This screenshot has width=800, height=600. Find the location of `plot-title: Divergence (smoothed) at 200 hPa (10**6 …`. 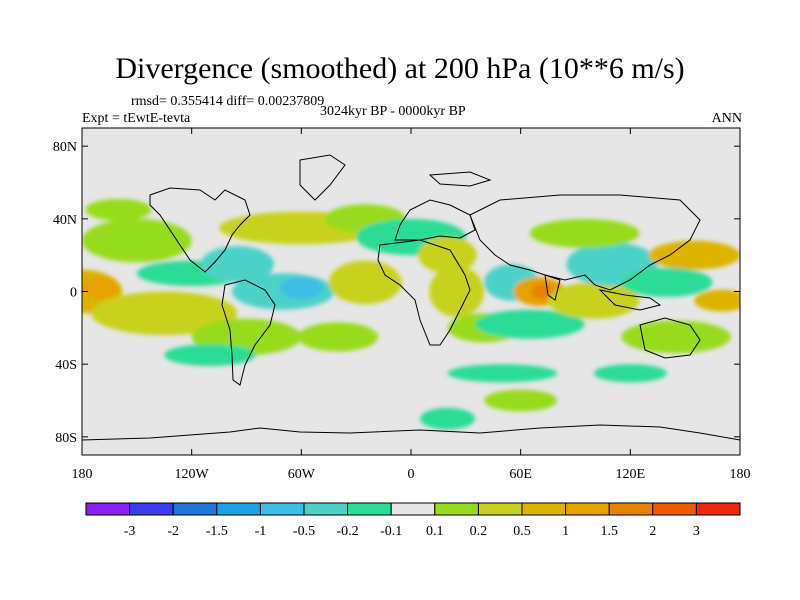

plot-title: Divergence (smoothed) at 200 hPa (10**6 … is located at coordinates (400, 68).